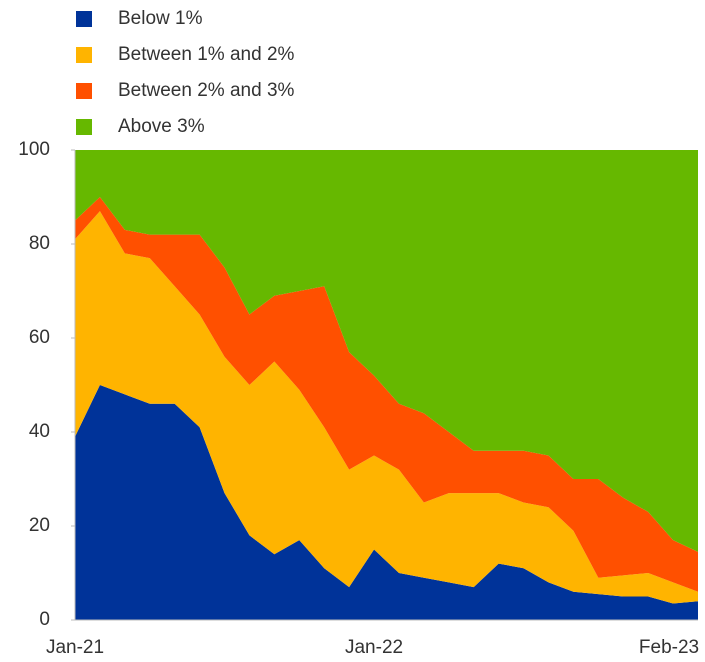 This screenshot has width=705, height=662. What do you see at coordinates (39, 431) in the screenshot?
I see `y-tick-label: 40` at bounding box center [39, 431].